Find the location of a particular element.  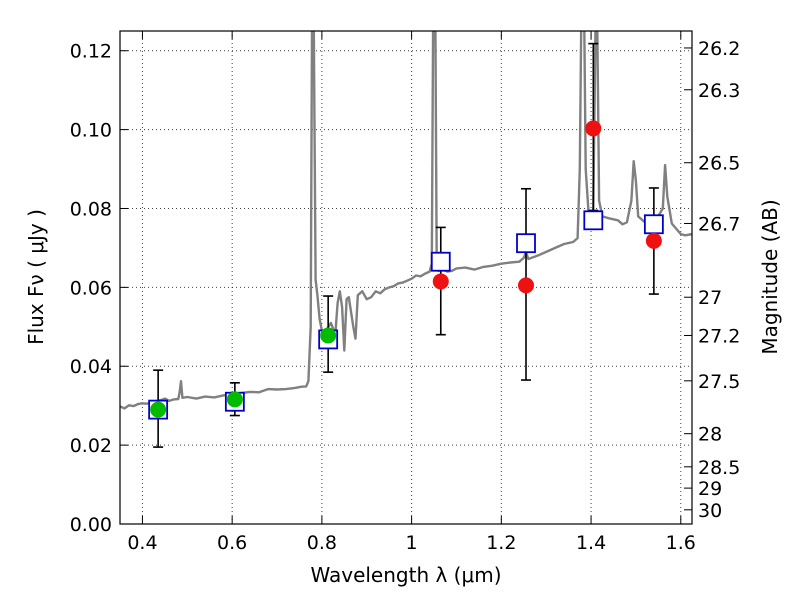

x-tick-labels: 0.4 0.6 0.8 1 1.2 1.4 1.6 is located at coordinates (411, 543).